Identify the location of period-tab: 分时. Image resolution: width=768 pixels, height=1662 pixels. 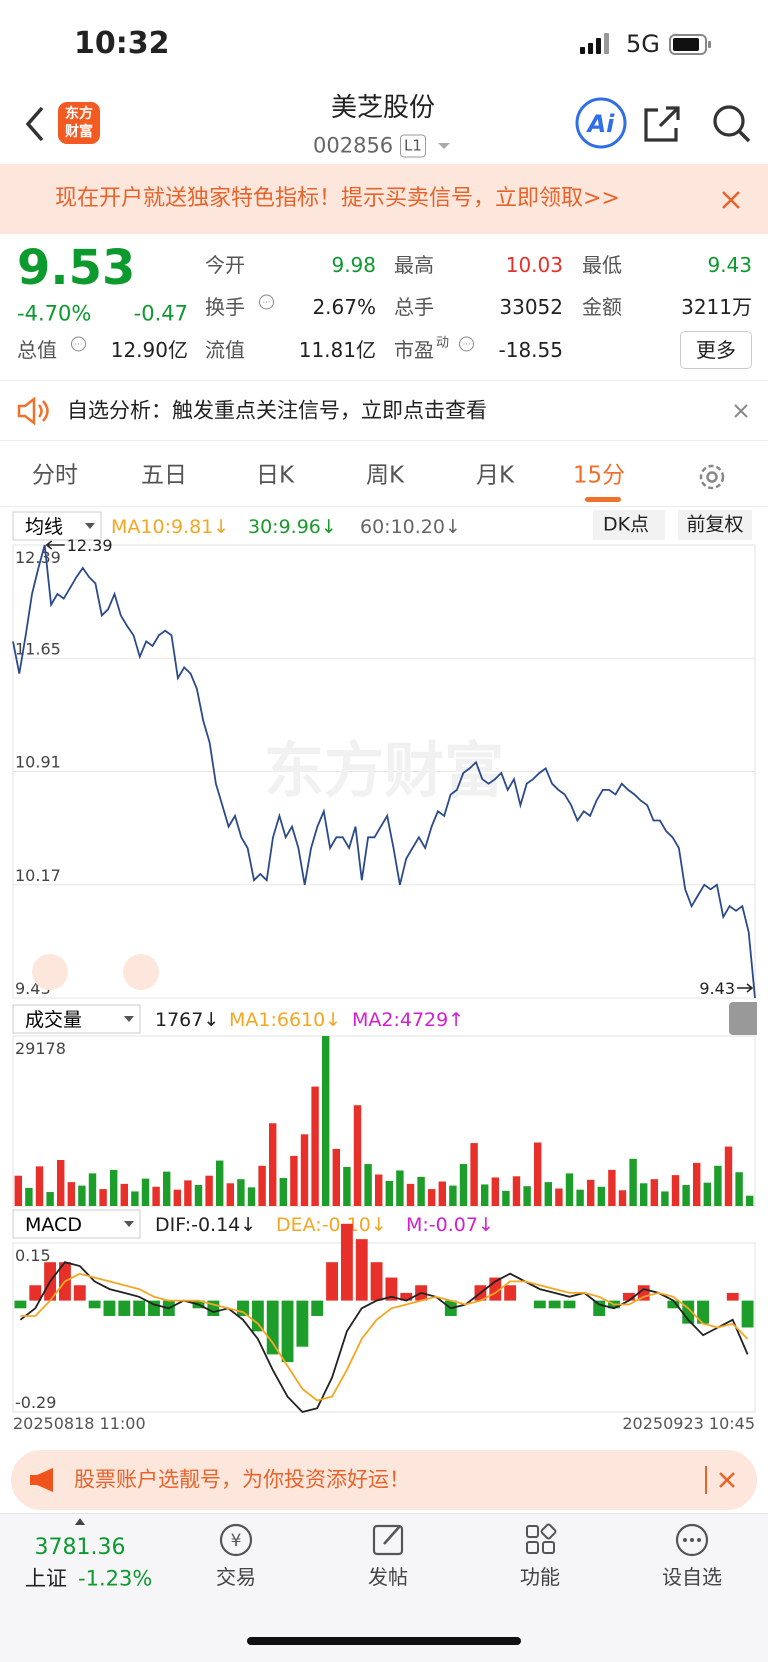
(55, 475).